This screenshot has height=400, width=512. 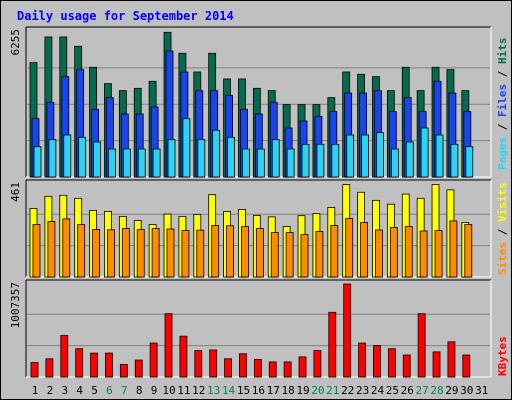 I want to click on legend-visits: Visits, so click(x=502, y=202).